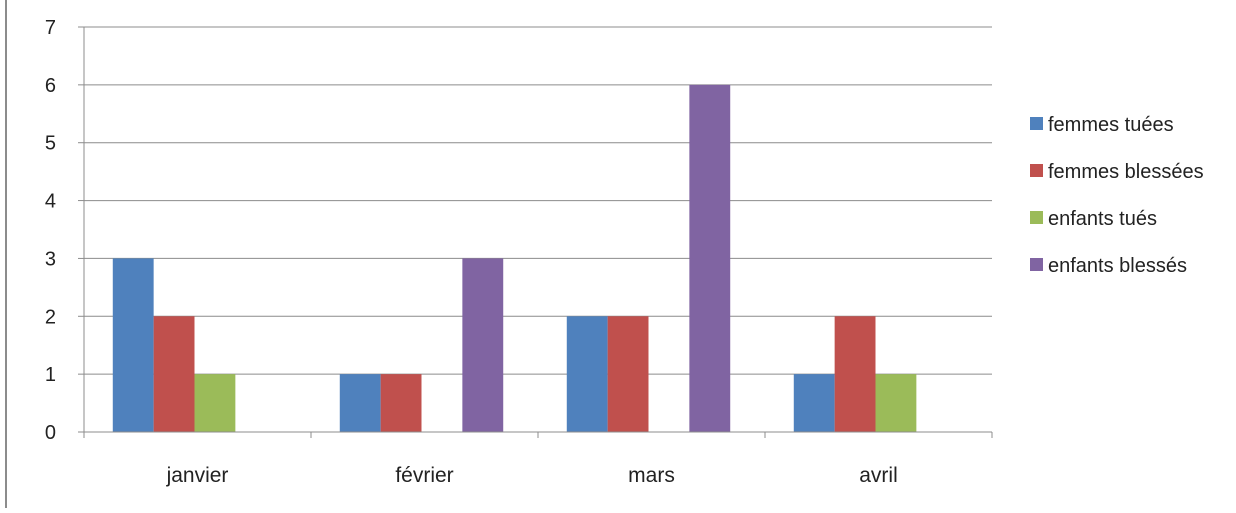 The height and width of the screenshot is (513, 1236). What do you see at coordinates (651, 475) in the screenshot?
I see `x-tick-label: mars` at bounding box center [651, 475].